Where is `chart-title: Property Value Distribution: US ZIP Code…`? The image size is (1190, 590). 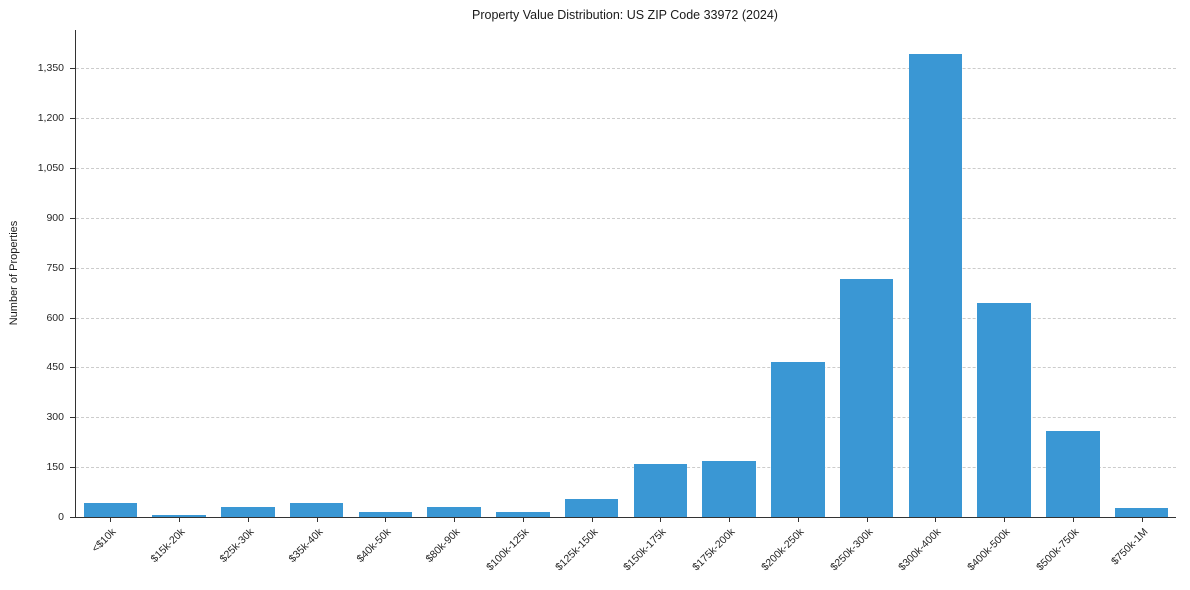 chart-title: Property Value Distribution: US ZIP Code… is located at coordinates (625, 15).